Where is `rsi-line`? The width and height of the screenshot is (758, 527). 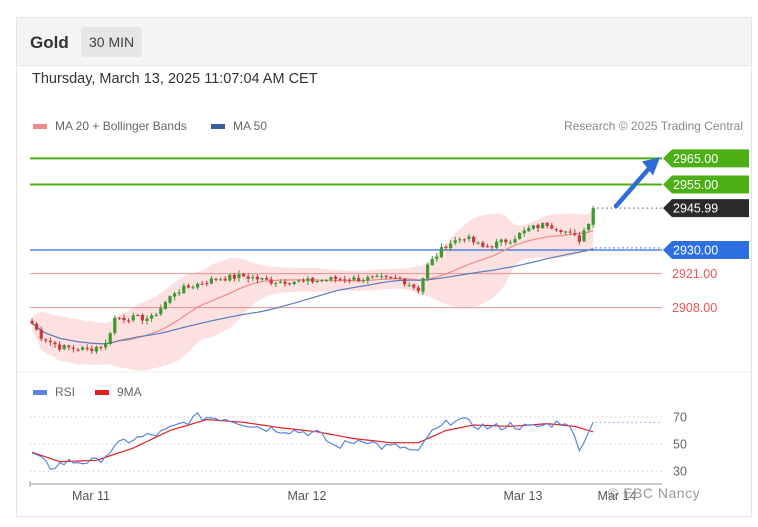 rsi-line is located at coordinates (312, 441).